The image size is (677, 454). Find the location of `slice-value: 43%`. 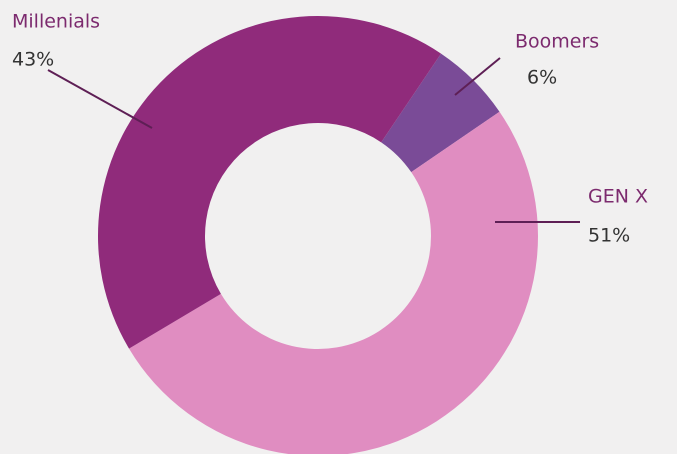

slice-value: 43% is located at coordinates (33, 60).